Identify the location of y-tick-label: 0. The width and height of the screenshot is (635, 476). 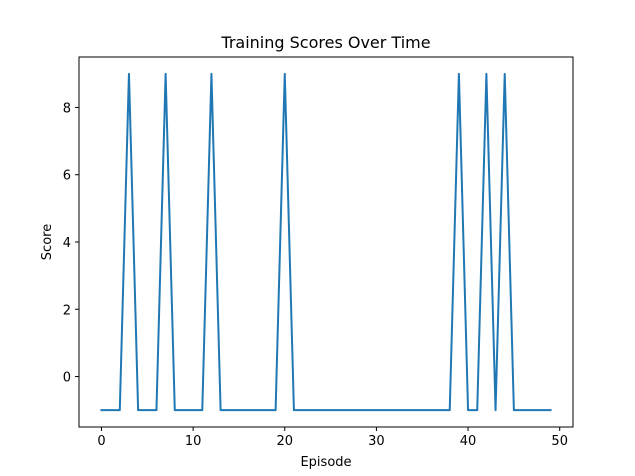
(67, 378).